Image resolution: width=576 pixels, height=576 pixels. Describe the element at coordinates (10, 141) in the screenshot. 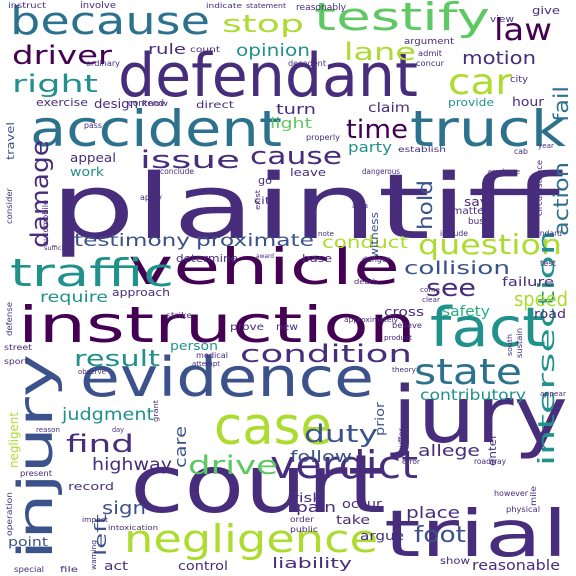

I see `word-travel: travel` at that location.